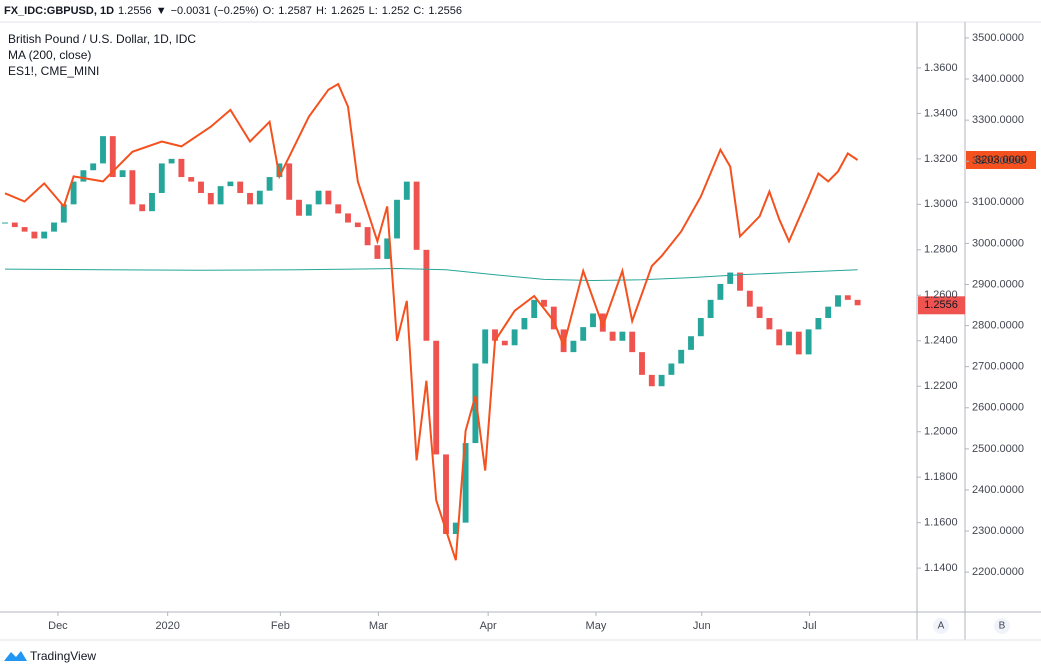 This screenshot has width=1041, height=671. I want to click on price-tag, so click(941, 305).